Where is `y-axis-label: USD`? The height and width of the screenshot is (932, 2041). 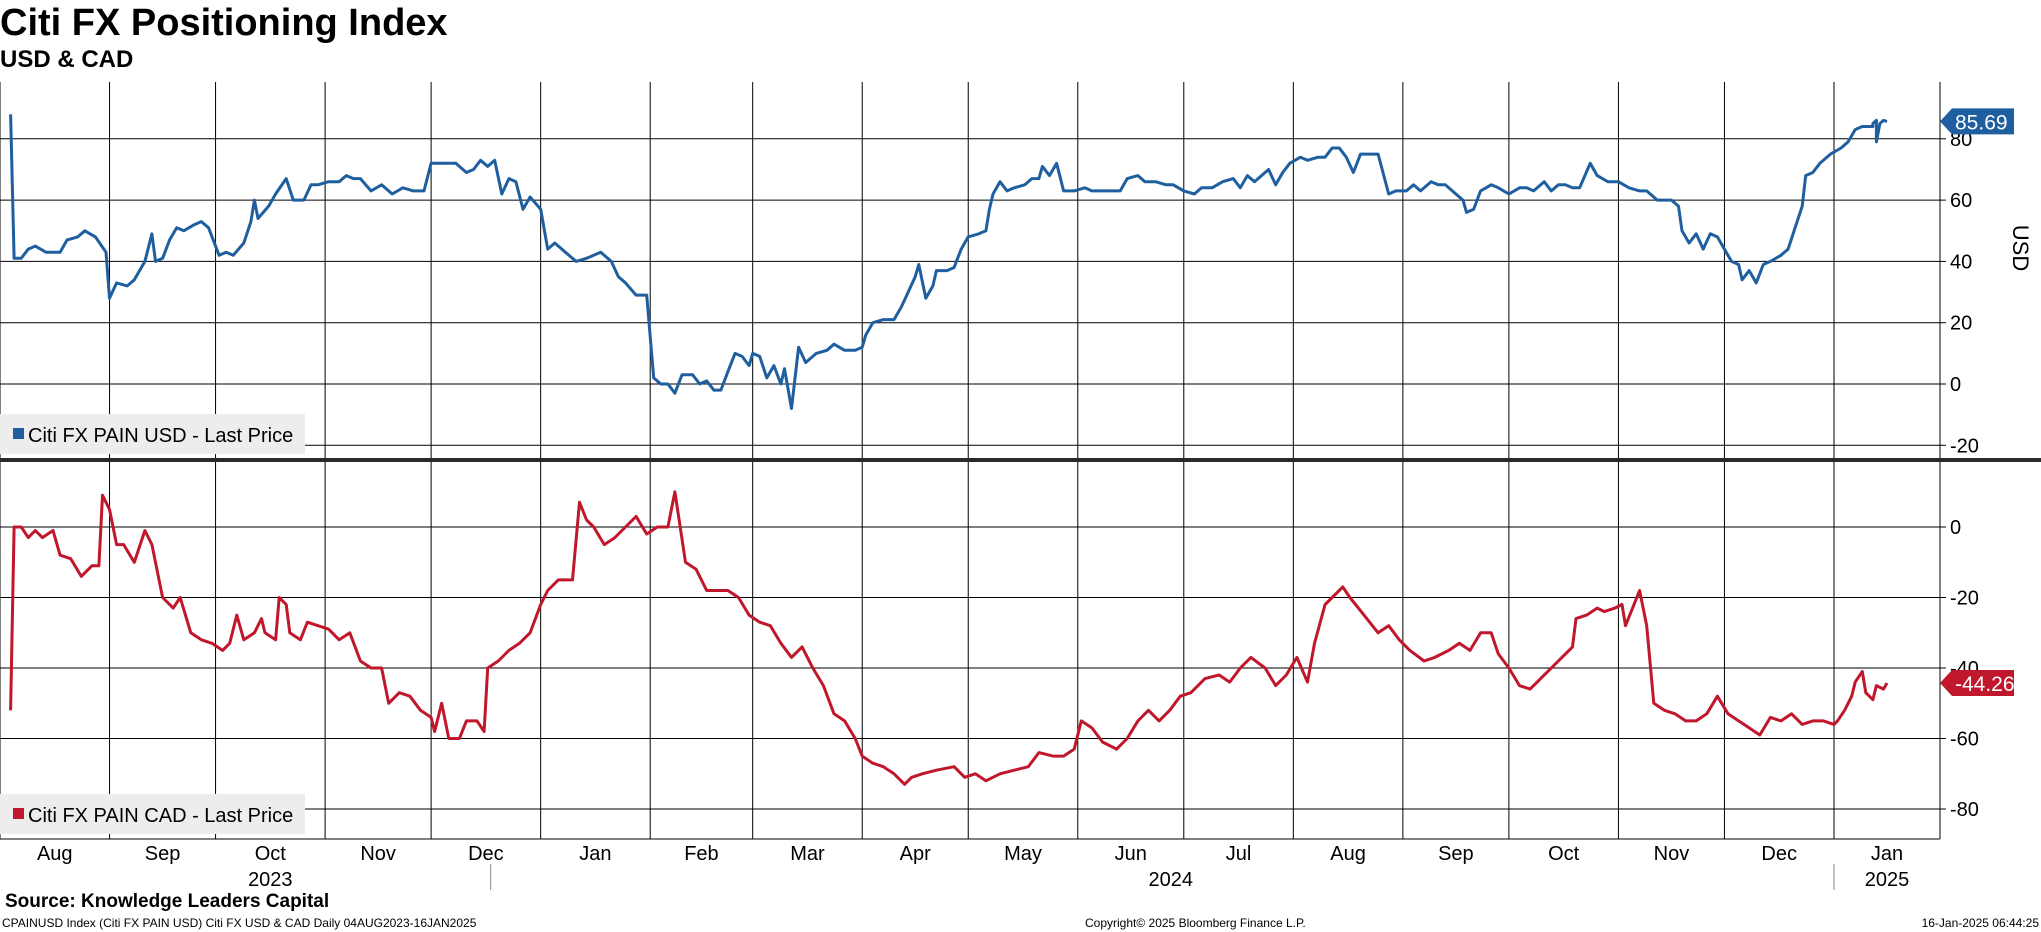 y-axis-label: USD is located at coordinates (2020, 248).